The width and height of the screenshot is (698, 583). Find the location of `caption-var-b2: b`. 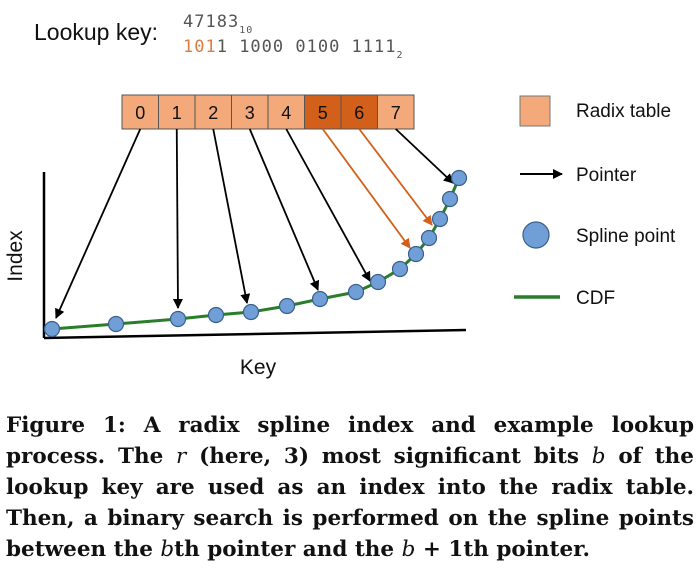

caption-var-b2: b is located at coordinates (167, 549).